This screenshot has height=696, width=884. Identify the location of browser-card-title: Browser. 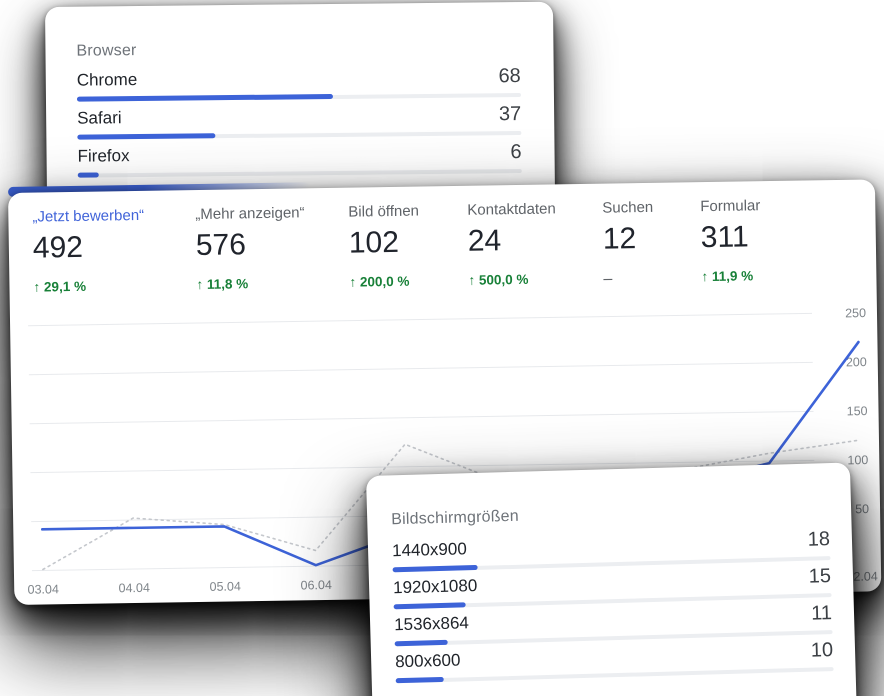
(106, 51).